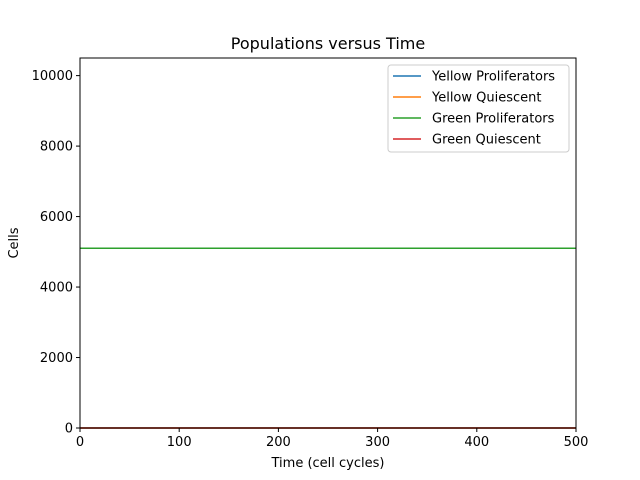 This screenshot has height=480, width=640. Describe the element at coordinates (56, 217) in the screenshot. I see `y-tick-label: 6000` at that location.